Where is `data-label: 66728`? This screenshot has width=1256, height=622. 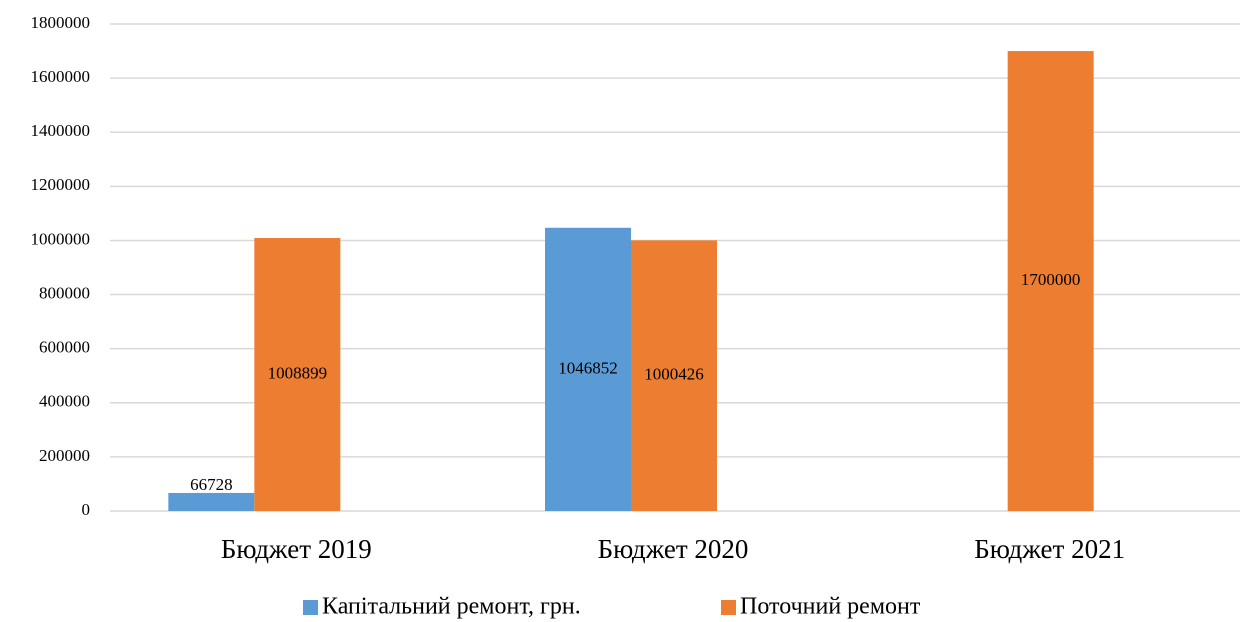 data-label: 66728 is located at coordinates (211, 484).